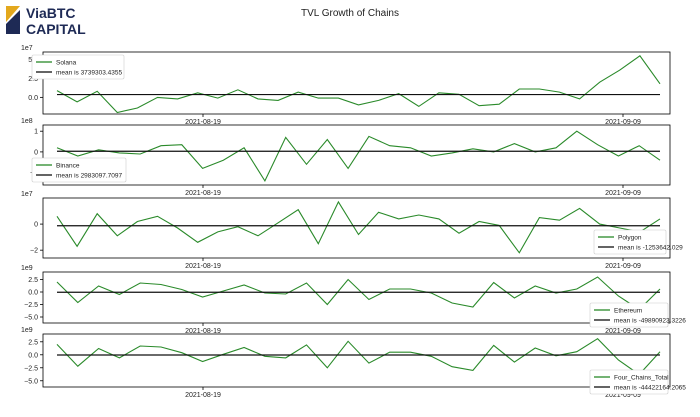 This screenshot has width=700, height=417. Describe the element at coordinates (36, 132) in the screenshot. I see `y-tick-label: 1` at that location.